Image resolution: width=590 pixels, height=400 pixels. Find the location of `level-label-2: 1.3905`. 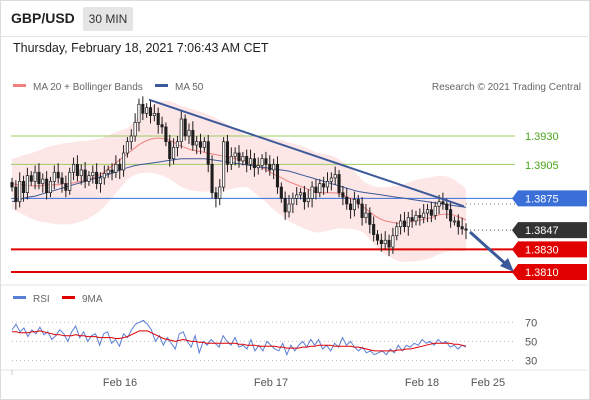

level-label-2: 1.3905 is located at coordinates (542, 166).